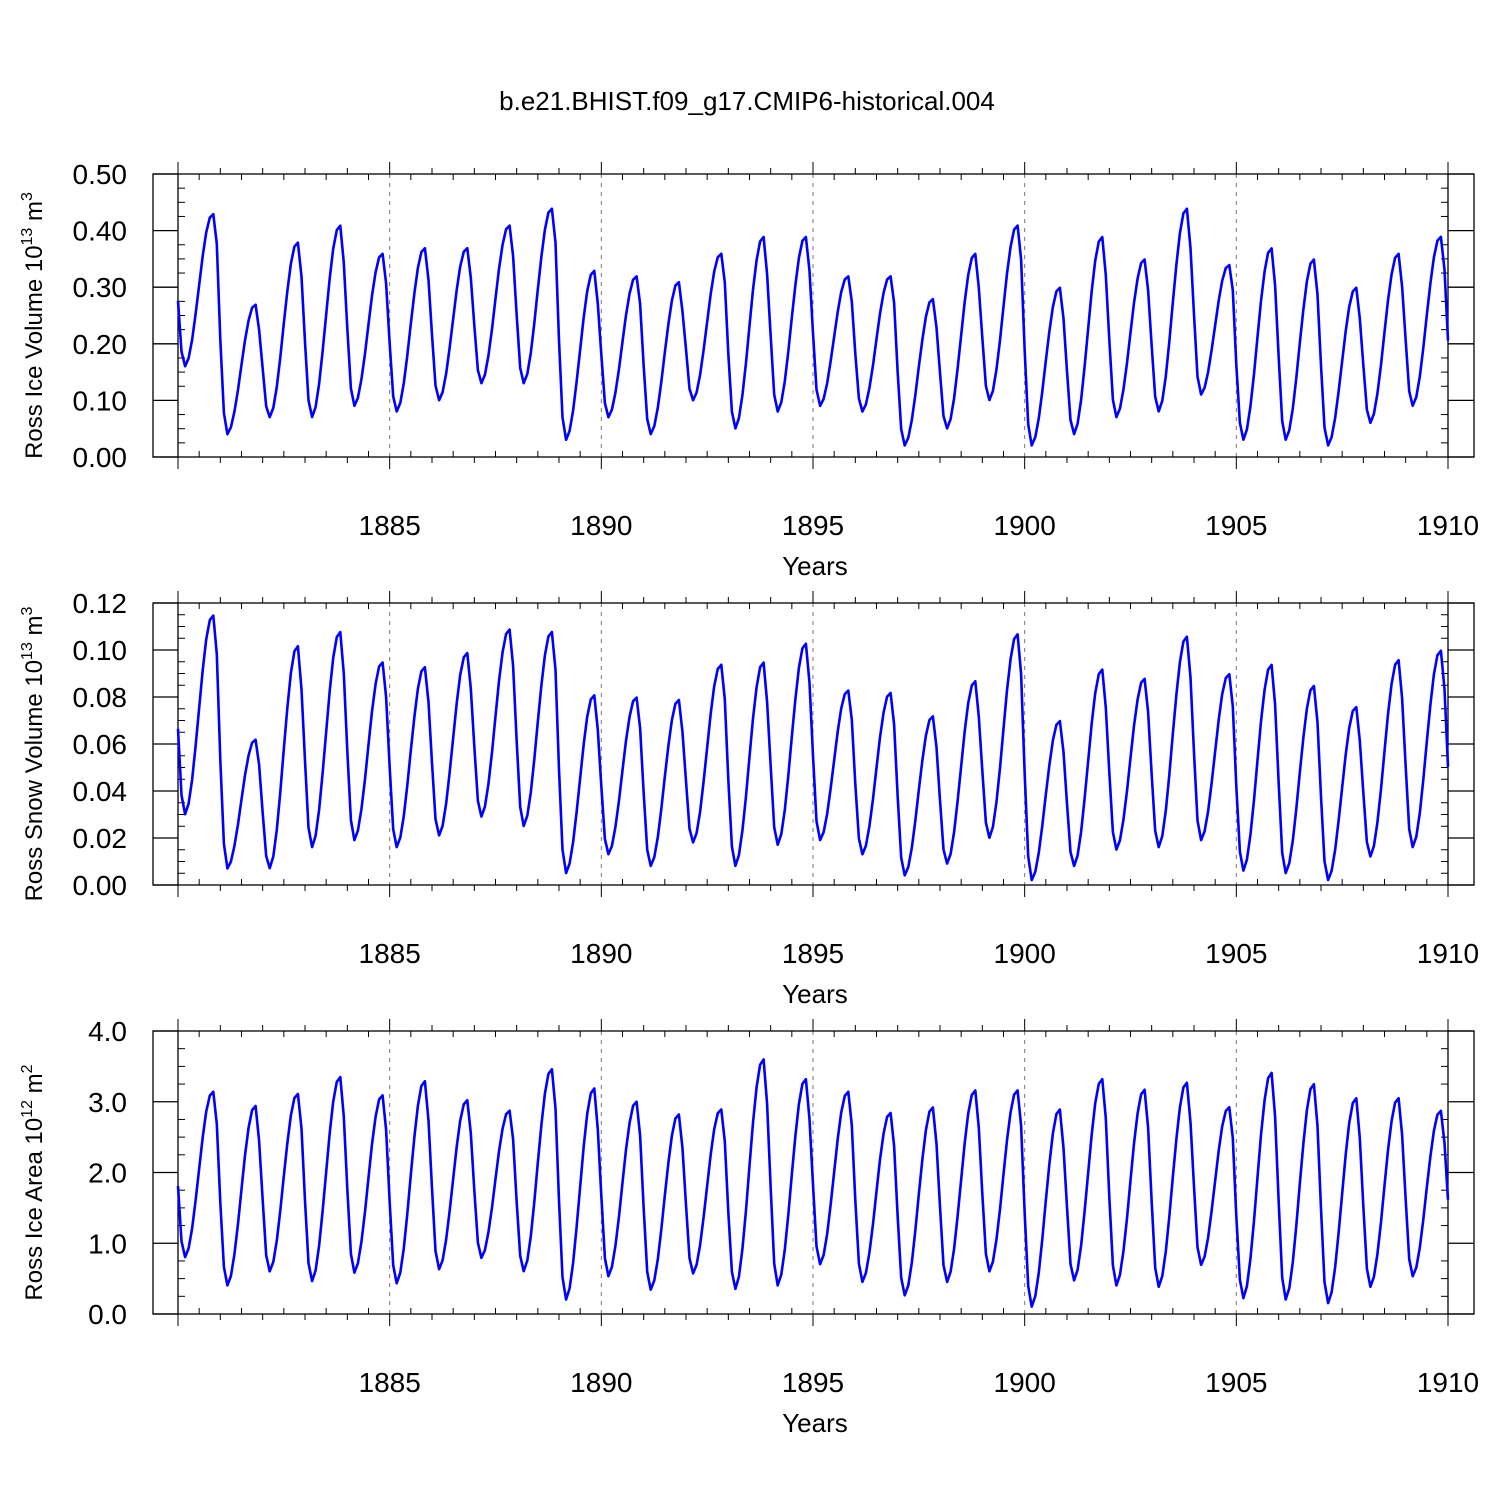  What do you see at coordinates (100, 344) in the screenshot?
I see `y-tick-label: 0.20` at bounding box center [100, 344].